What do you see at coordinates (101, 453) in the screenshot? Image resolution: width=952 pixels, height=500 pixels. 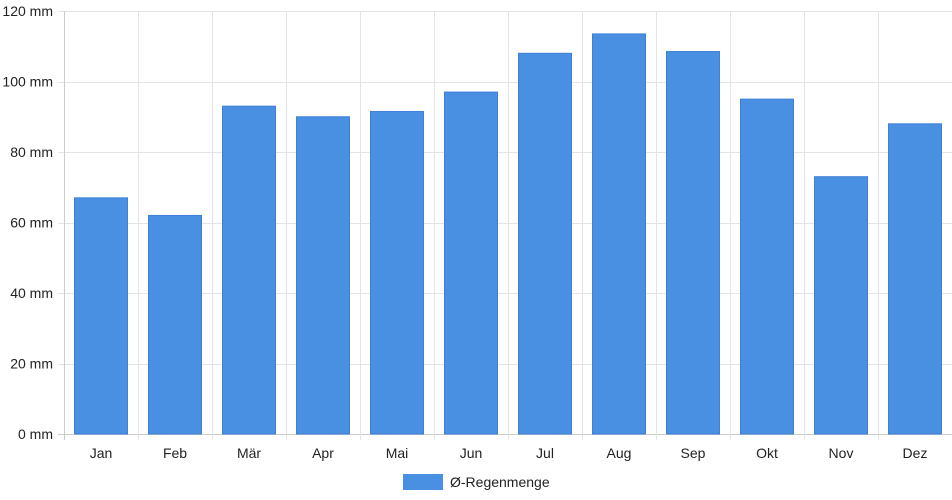 I see `x-tick-label: Jan` at bounding box center [101, 453].